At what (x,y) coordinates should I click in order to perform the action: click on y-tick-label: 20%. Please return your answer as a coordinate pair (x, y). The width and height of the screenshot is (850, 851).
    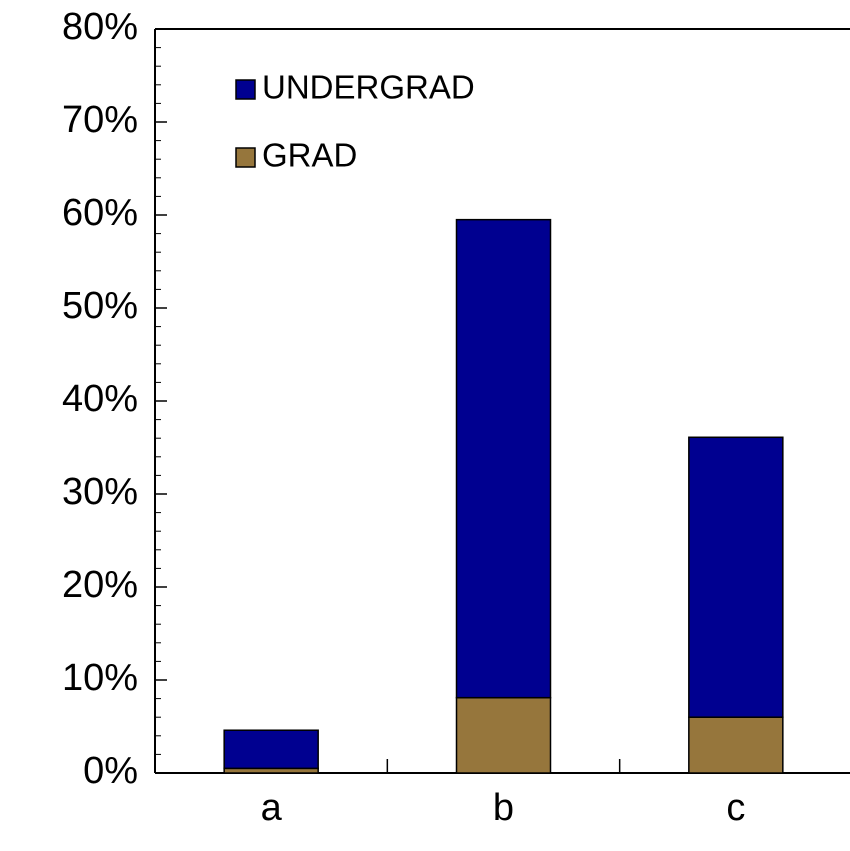
    Looking at the image, I should click on (100, 585).